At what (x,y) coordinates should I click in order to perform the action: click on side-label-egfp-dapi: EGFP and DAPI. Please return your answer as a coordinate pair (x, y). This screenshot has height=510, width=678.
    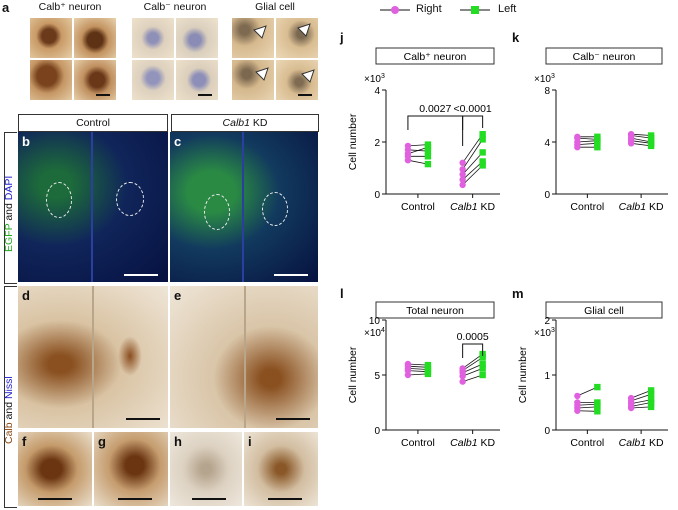
    Looking at the image, I should click on (9, 214).